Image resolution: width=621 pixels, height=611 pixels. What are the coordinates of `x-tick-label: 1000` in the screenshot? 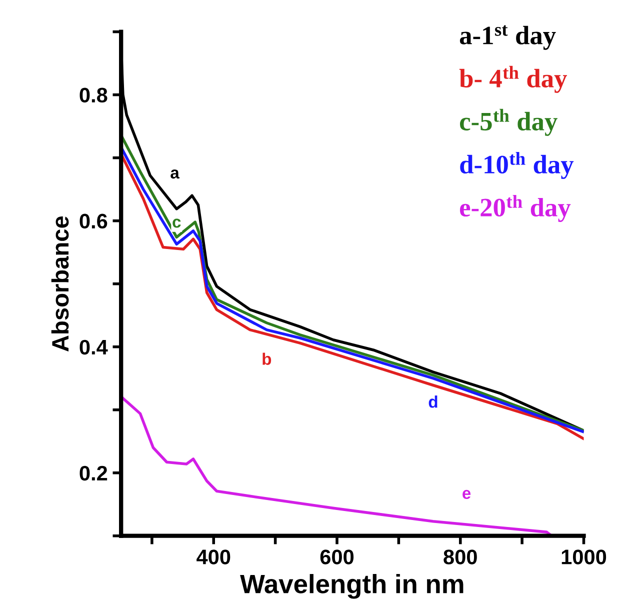 It's located at (584, 557).